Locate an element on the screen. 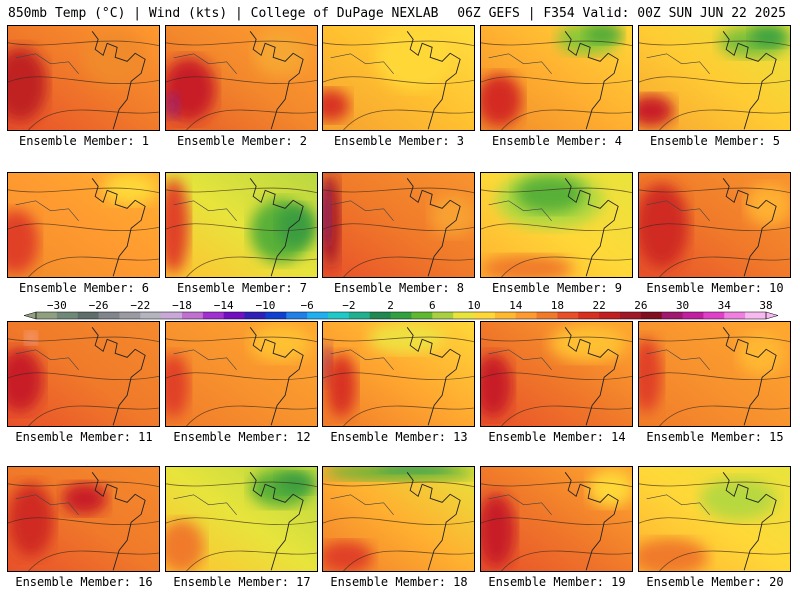 This screenshot has width=800, height=600. colorbar-tick-label: 22 is located at coordinates (599, 305).